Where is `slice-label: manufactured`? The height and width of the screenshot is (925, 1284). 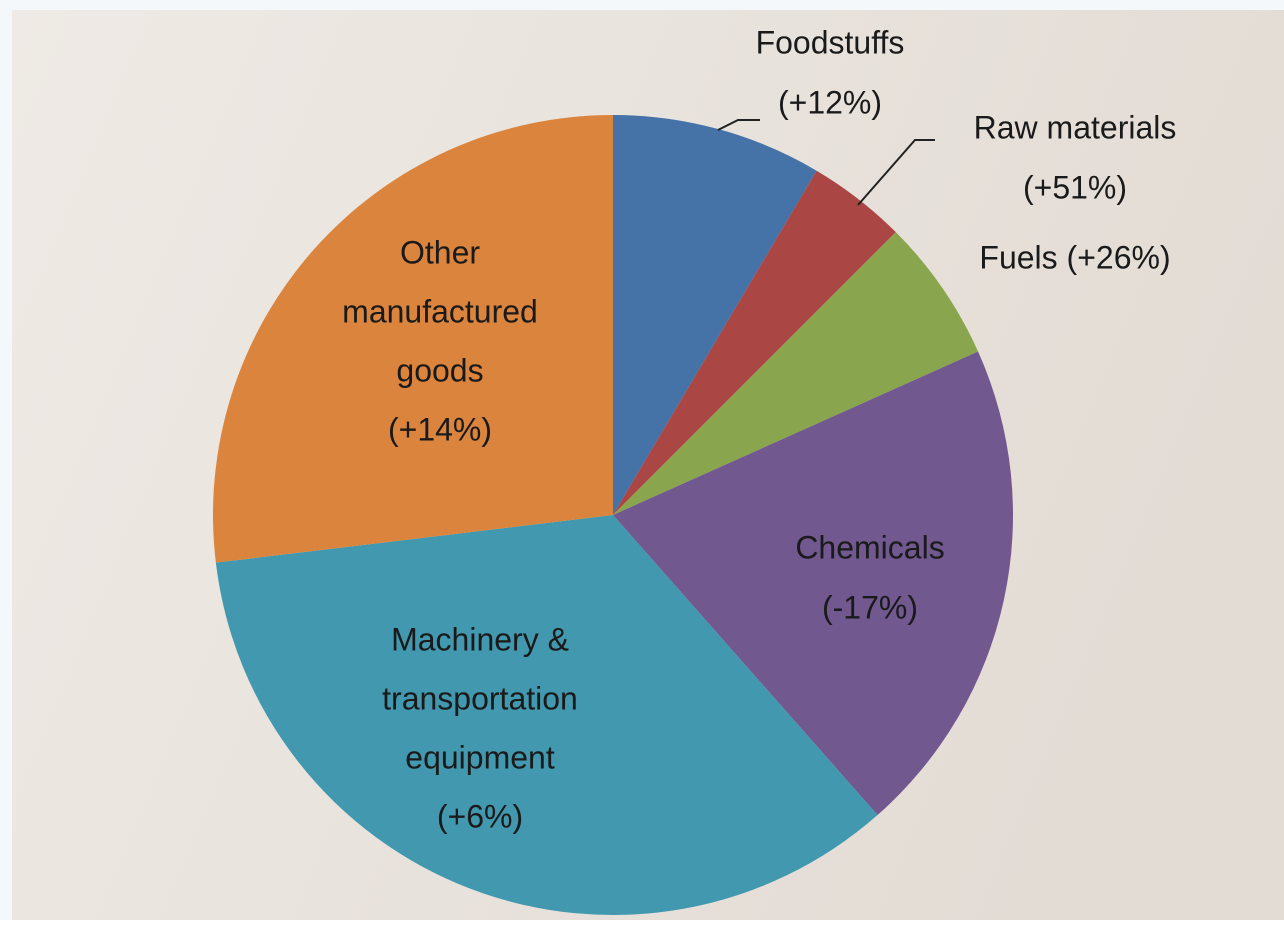 slice-label: manufactured is located at coordinates (440, 311).